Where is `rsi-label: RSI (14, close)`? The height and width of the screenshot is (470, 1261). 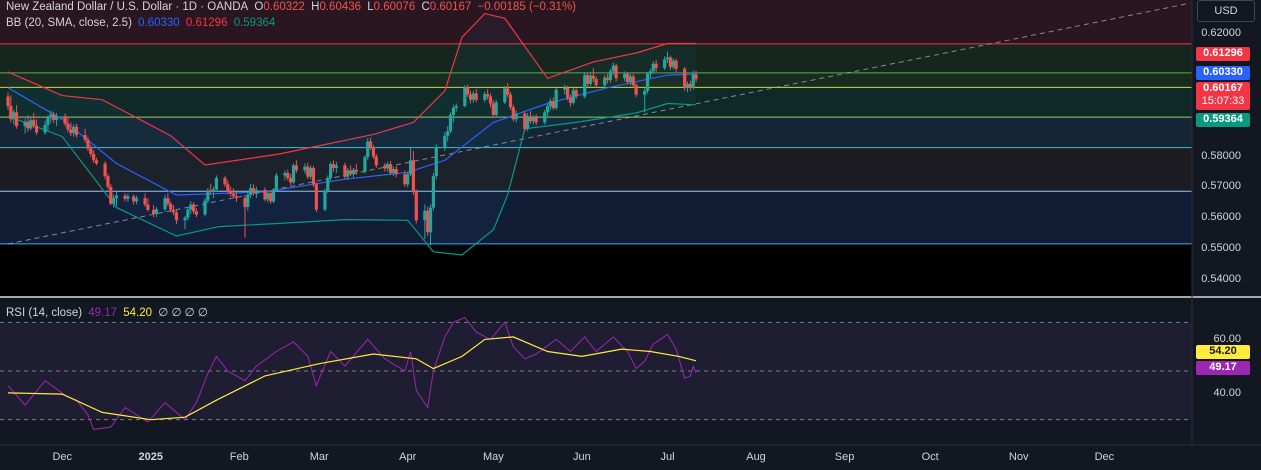
rsi-label: RSI (14, close) is located at coordinates (44, 313).